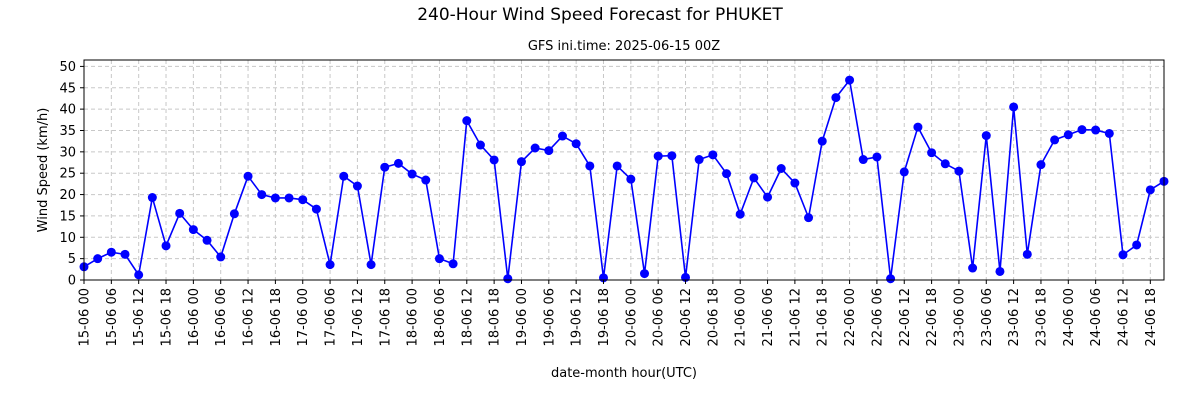  Describe the element at coordinates (67, 238) in the screenshot. I see `y-tick-label: 10` at that location.